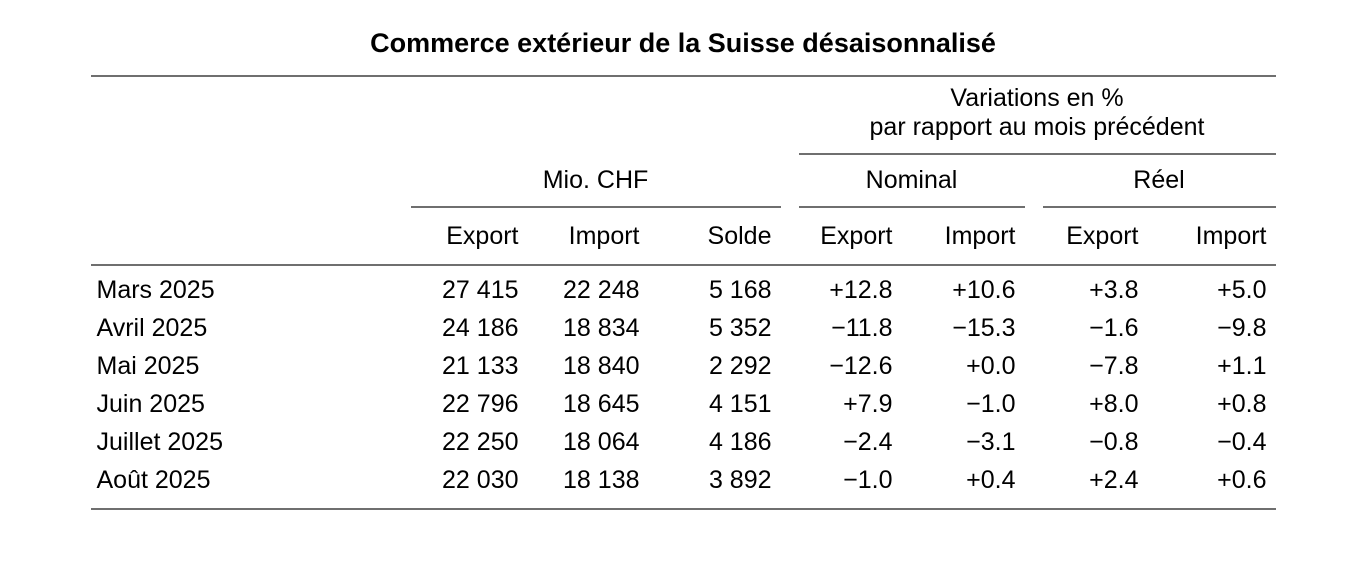  What do you see at coordinates (155, 290) in the screenshot?
I see `month-cell: Mars 2025` at bounding box center [155, 290].